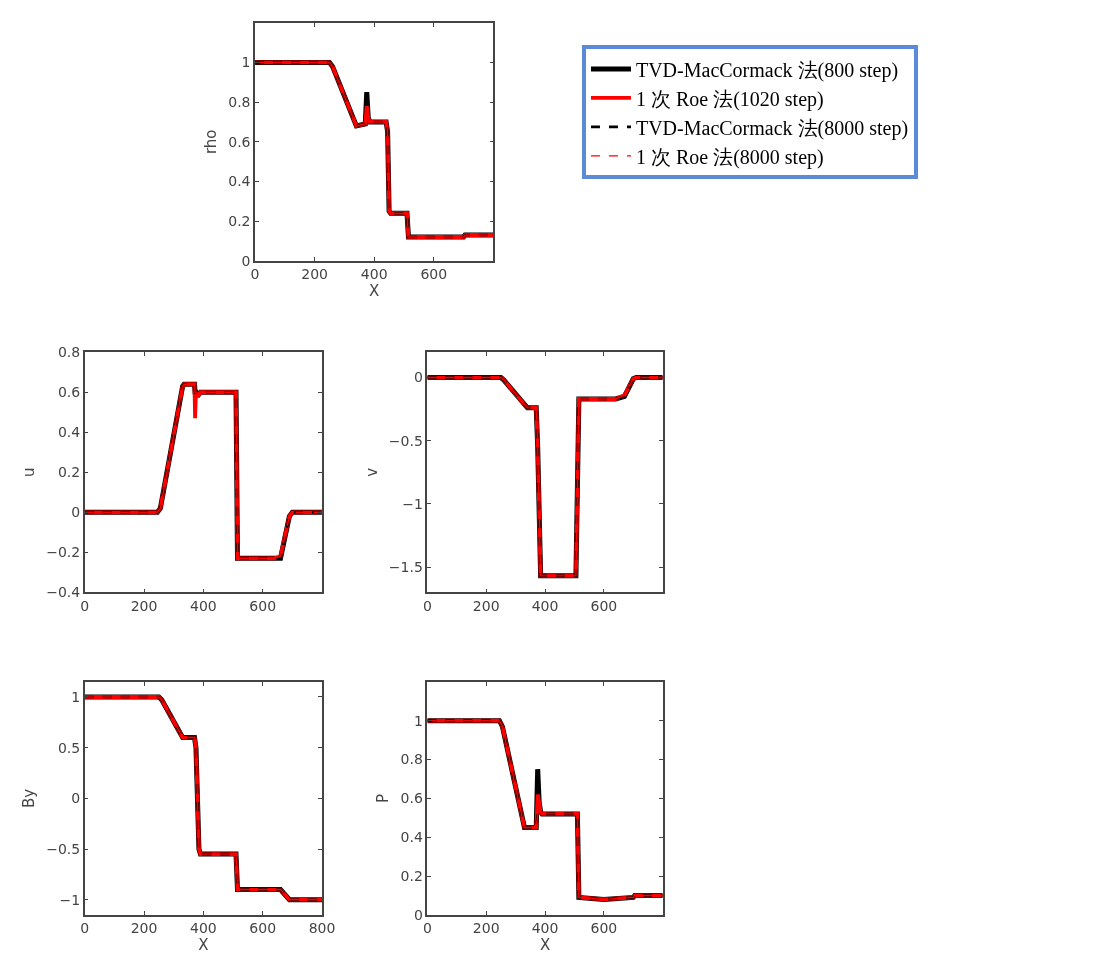 This screenshot has height=978, width=1104. What do you see at coordinates (63, 592) in the screenshot?
I see `y-tick-label: −0.4` at bounding box center [63, 592].